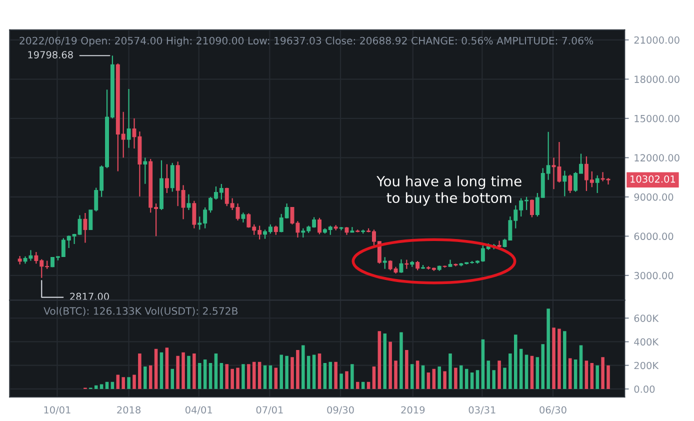 Image resolution: width=694 pixels, height=421 pixels. What do you see at coordinates (654, 236) in the screenshot?
I see `y-tick-label: 6000.00` at bounding box center [654, 236].